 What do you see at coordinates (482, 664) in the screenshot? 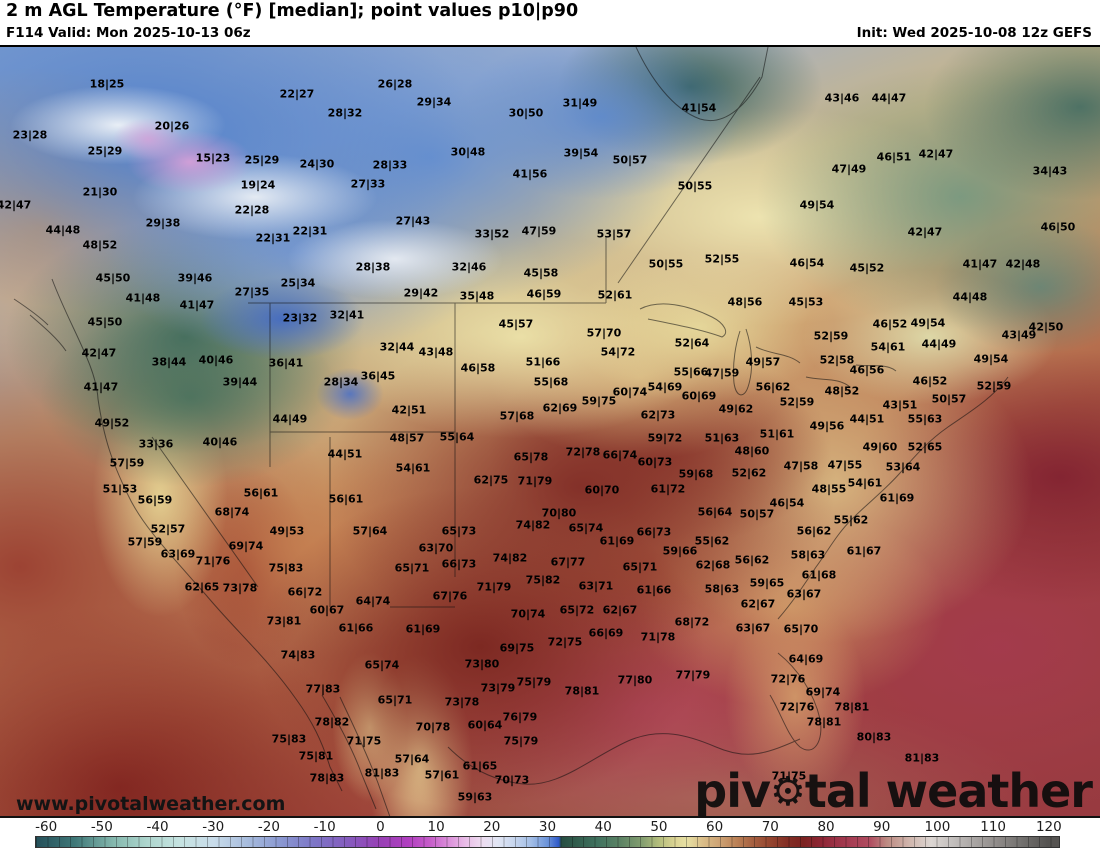
I see `point-value-label: 73|80` at bounding box center [482, 664].